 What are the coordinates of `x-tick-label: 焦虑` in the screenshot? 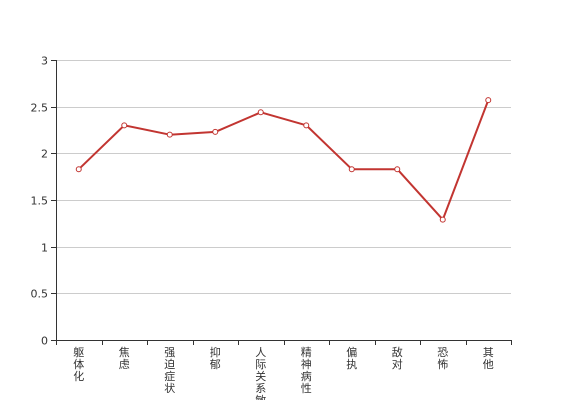 It's located at (124, 358).